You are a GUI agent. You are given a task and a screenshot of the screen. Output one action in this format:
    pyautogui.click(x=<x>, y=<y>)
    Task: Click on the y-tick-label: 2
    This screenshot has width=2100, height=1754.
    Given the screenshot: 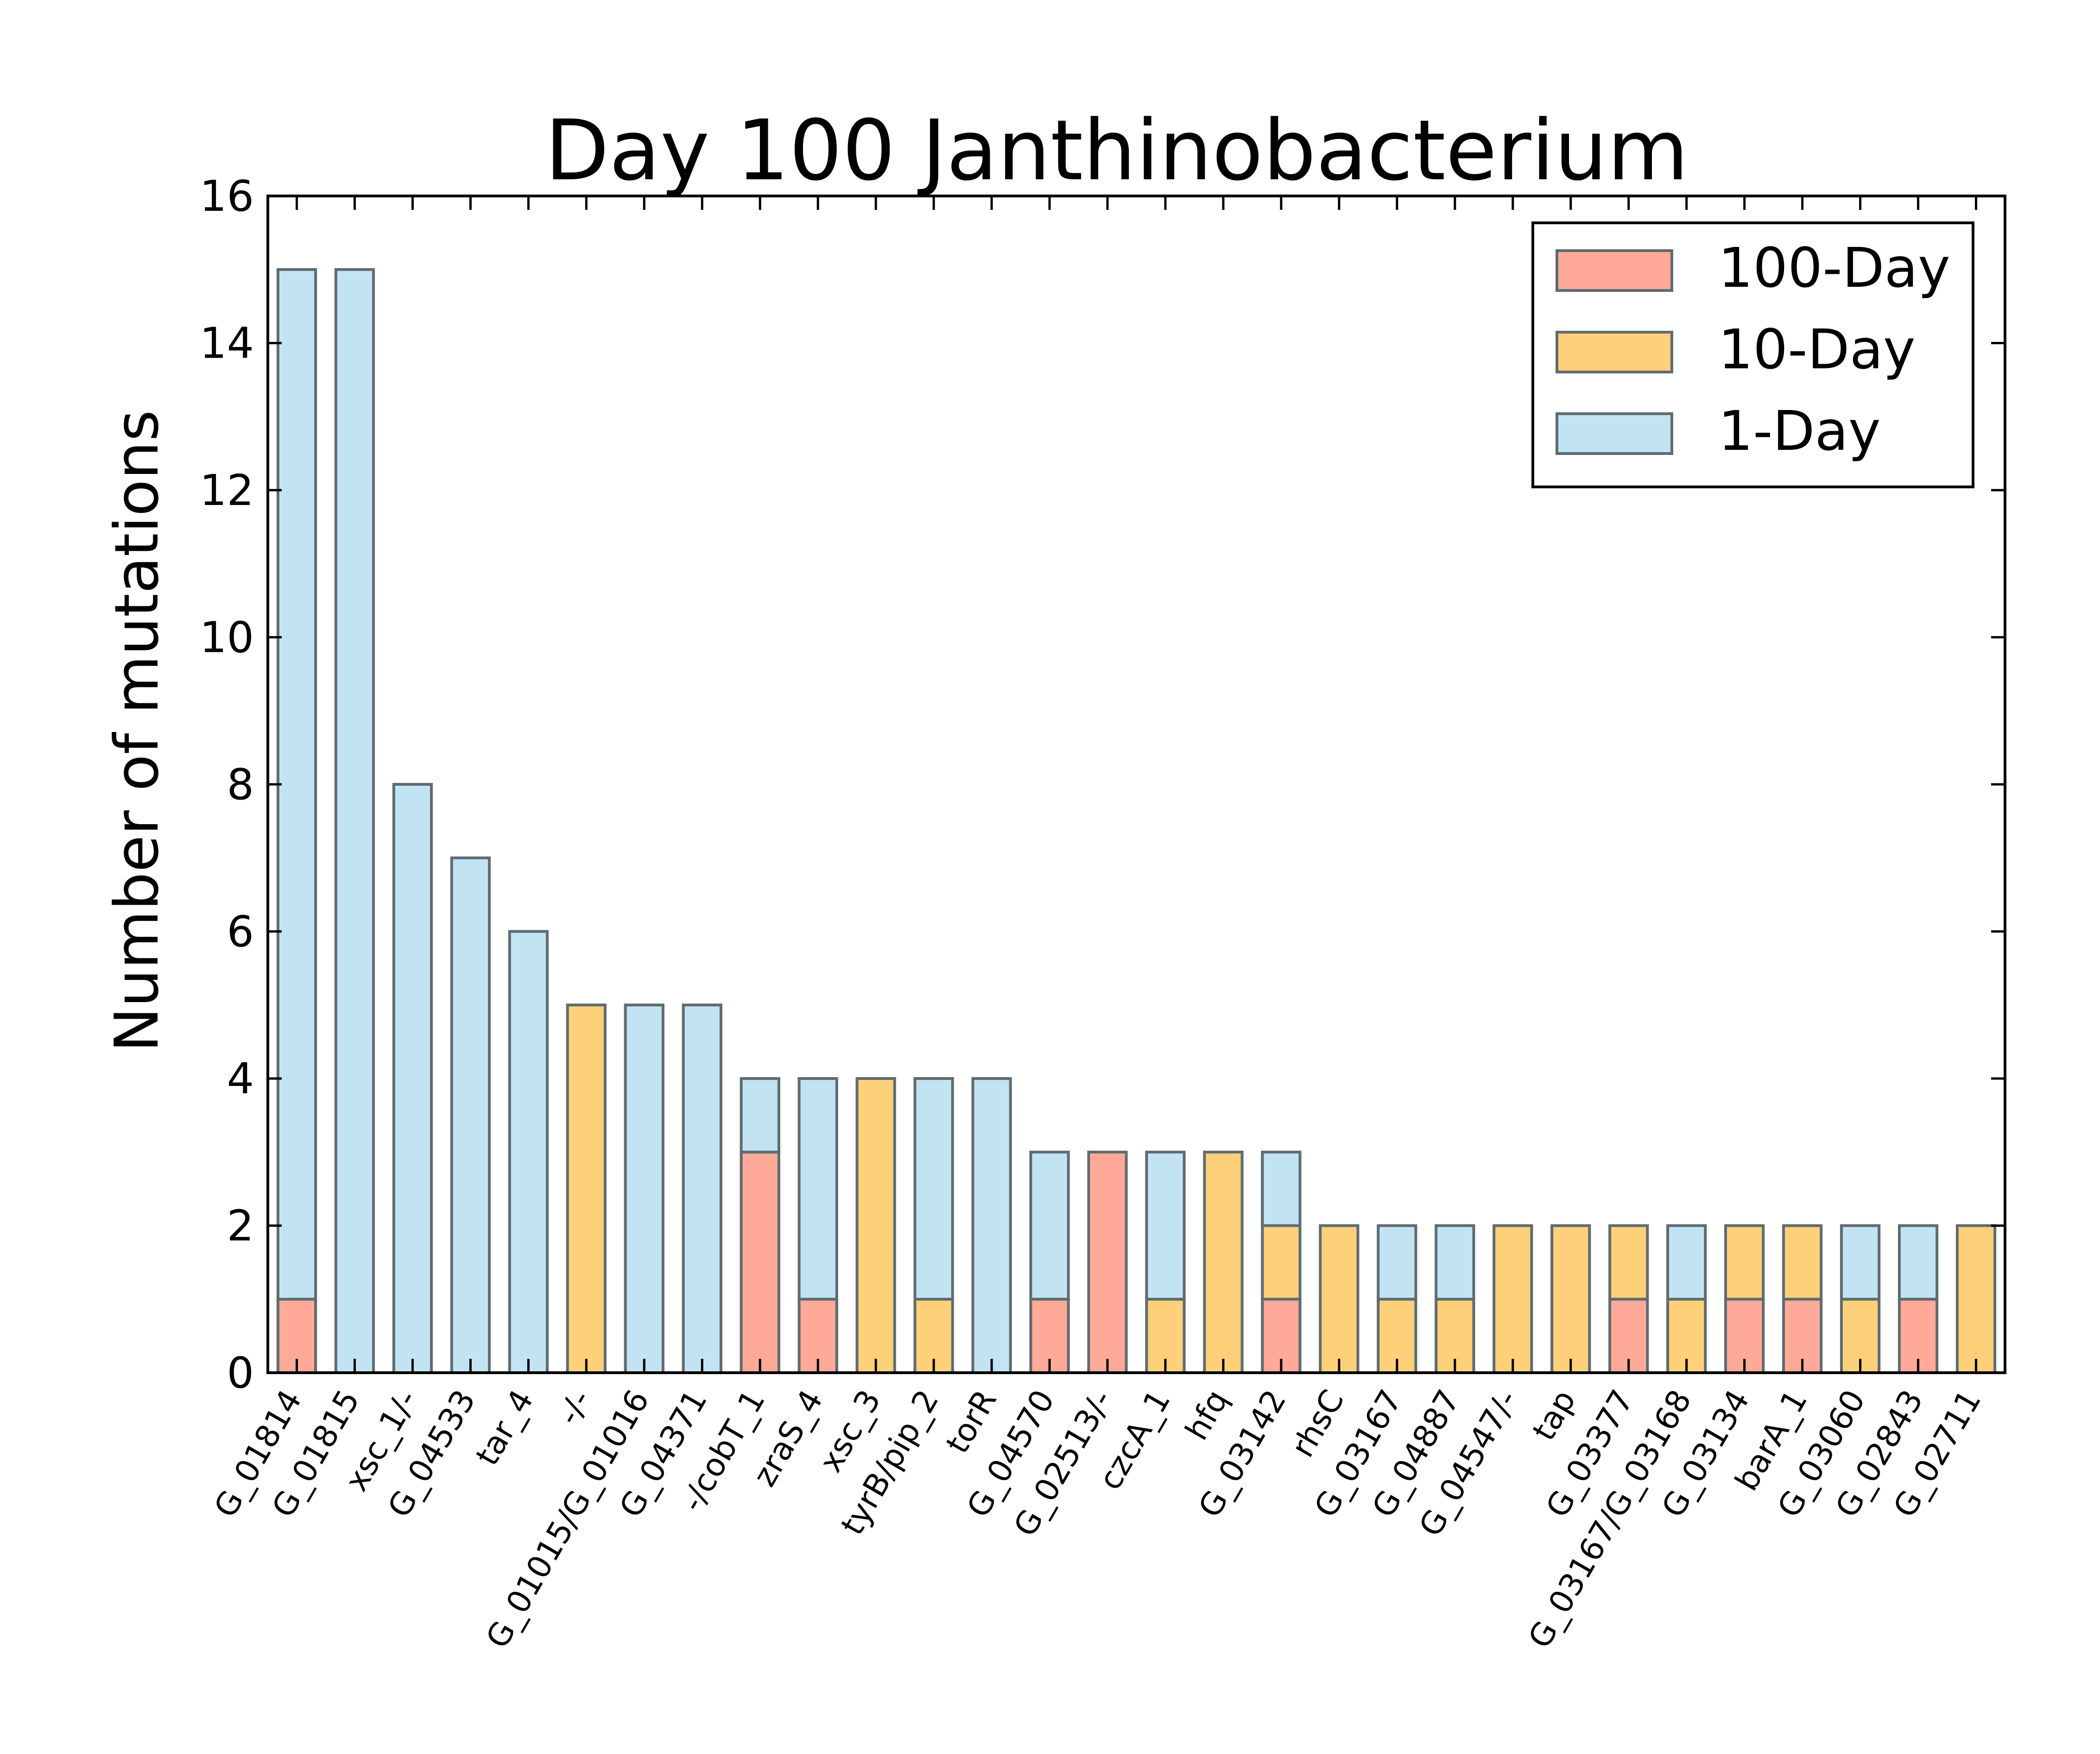 What is the action you would take?
    pyautogui.click(x=241, y=1226)
    